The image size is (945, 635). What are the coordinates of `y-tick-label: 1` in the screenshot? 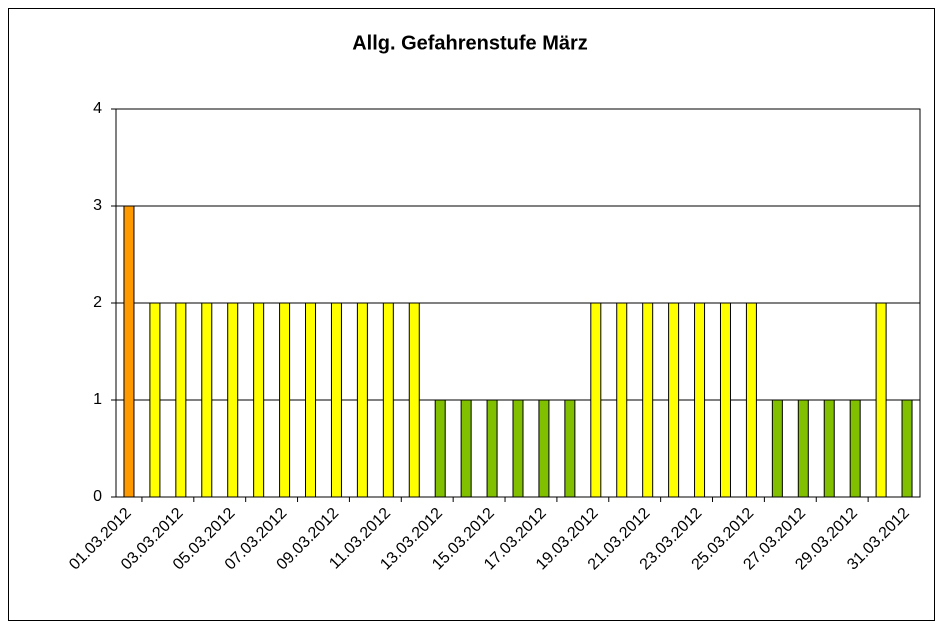 It's located at (97, 399).